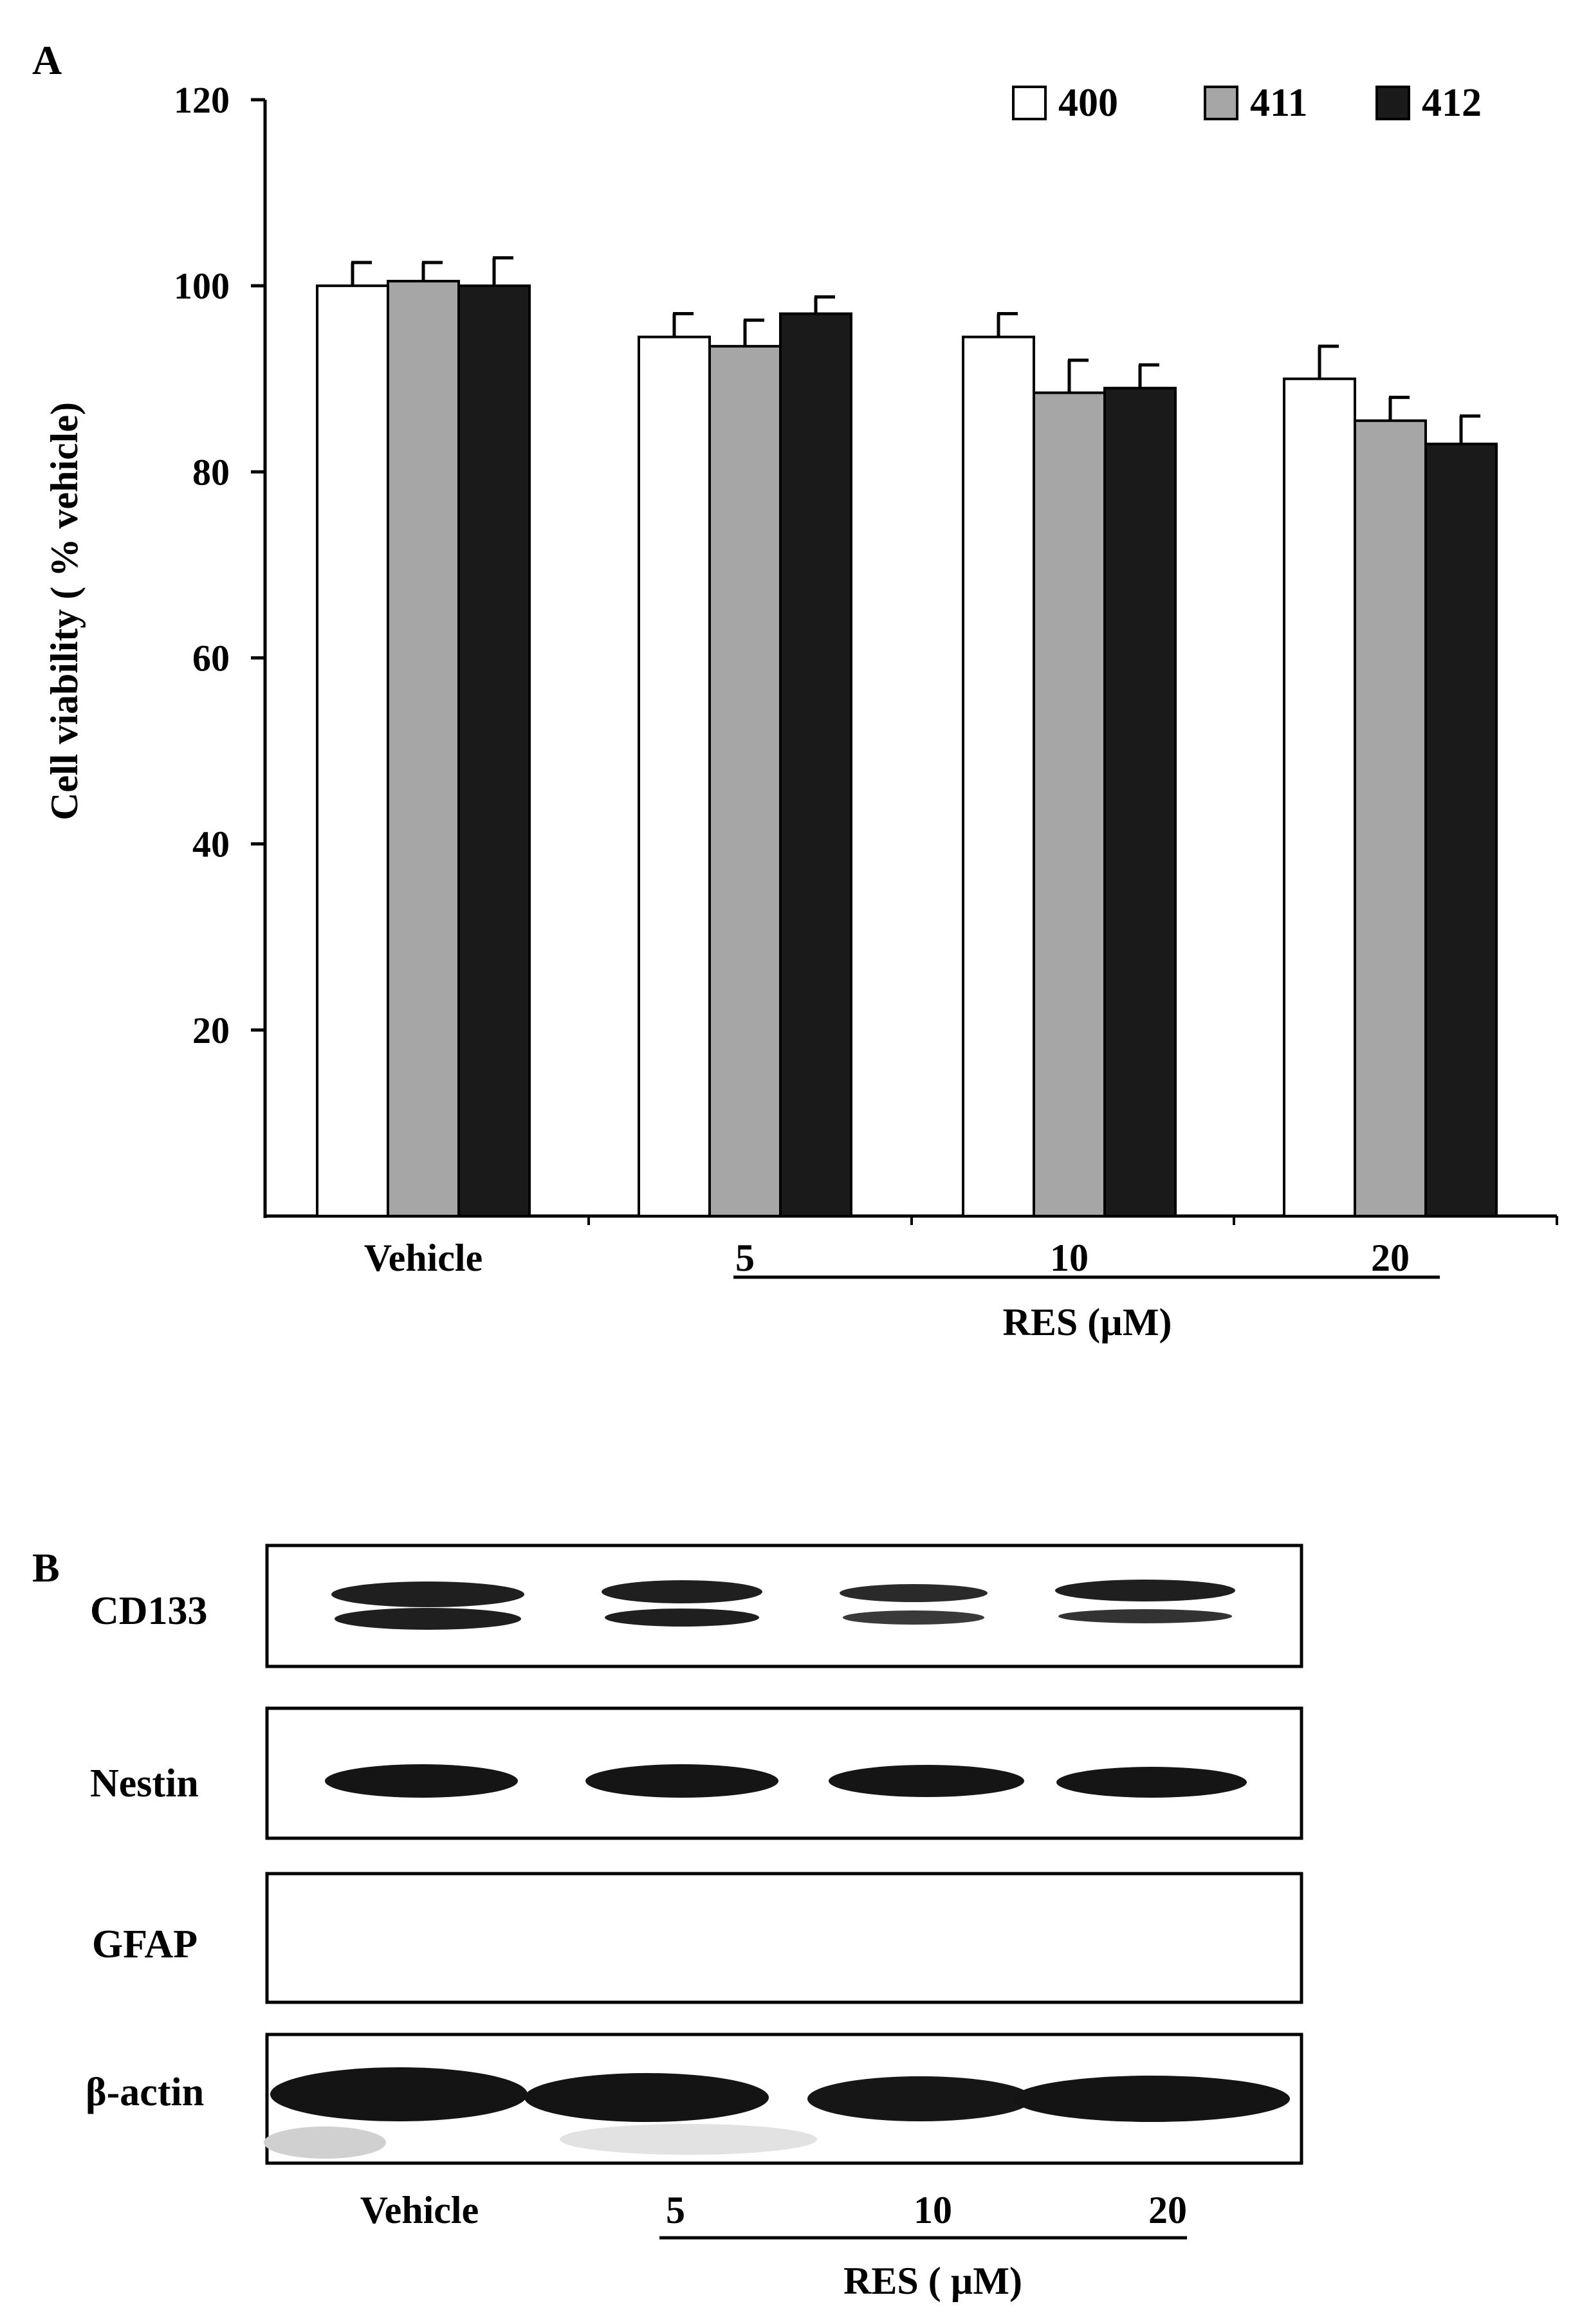 The height and width of the screenshot is (2324, 1591). I want to click on y-axis: 20 40 60 80 100 120, so click(220, 648).